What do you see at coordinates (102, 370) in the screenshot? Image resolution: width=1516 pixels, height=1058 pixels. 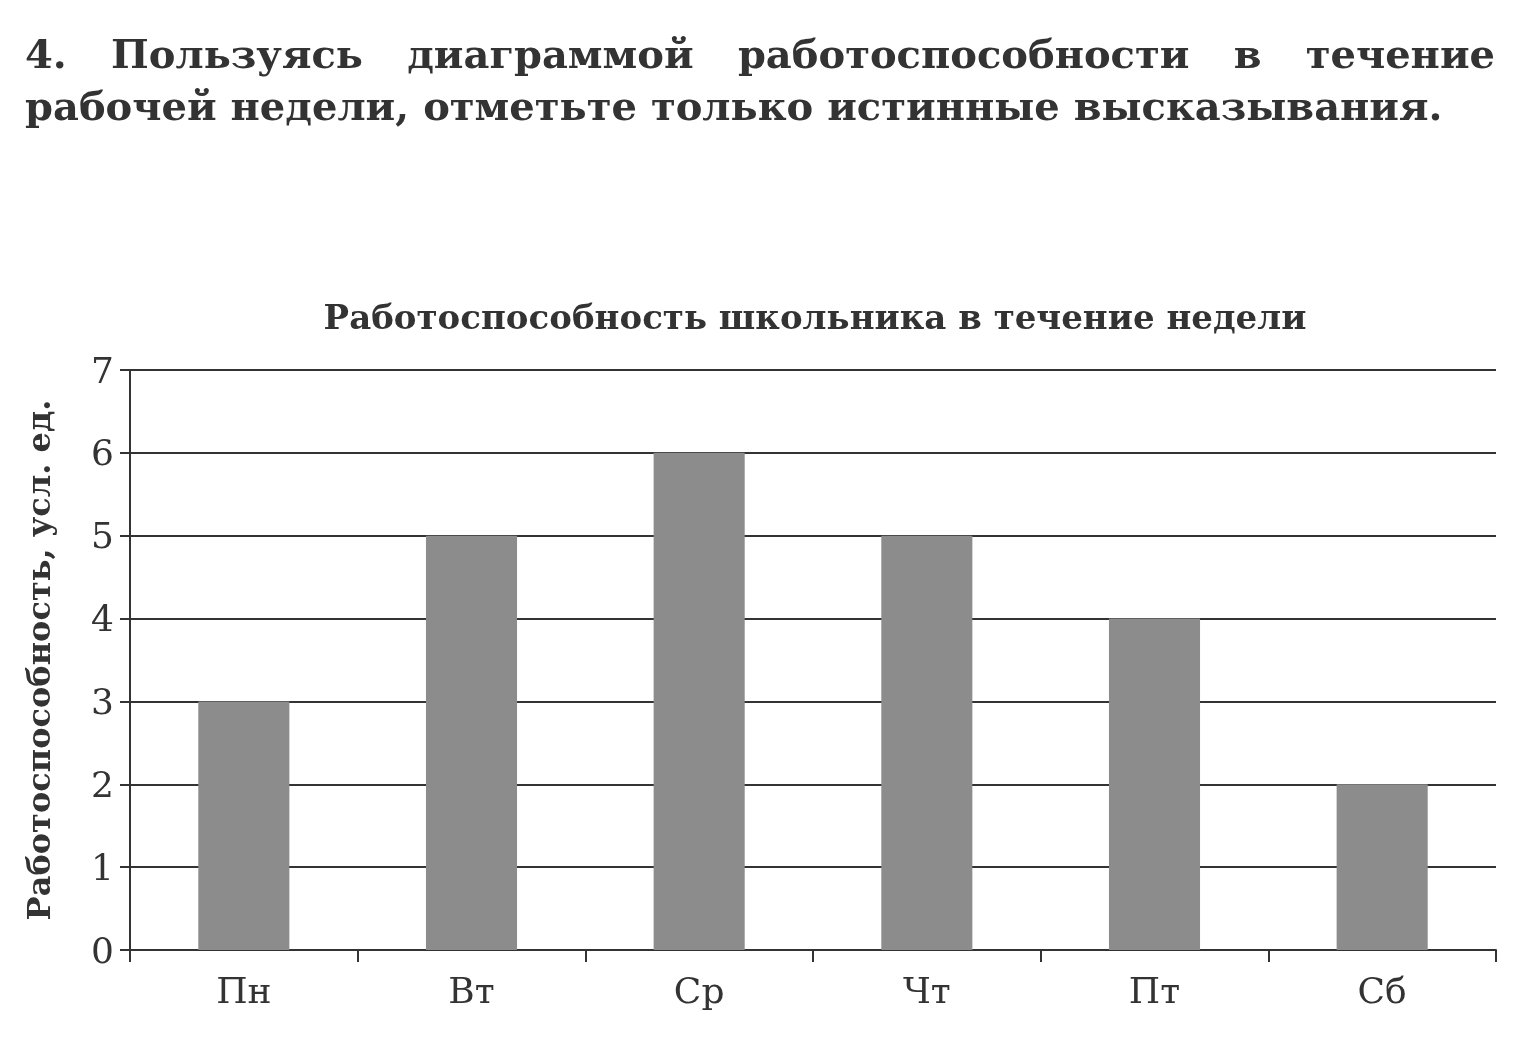 I see `y-tick-label: 7` at bounding box center [102, 370].